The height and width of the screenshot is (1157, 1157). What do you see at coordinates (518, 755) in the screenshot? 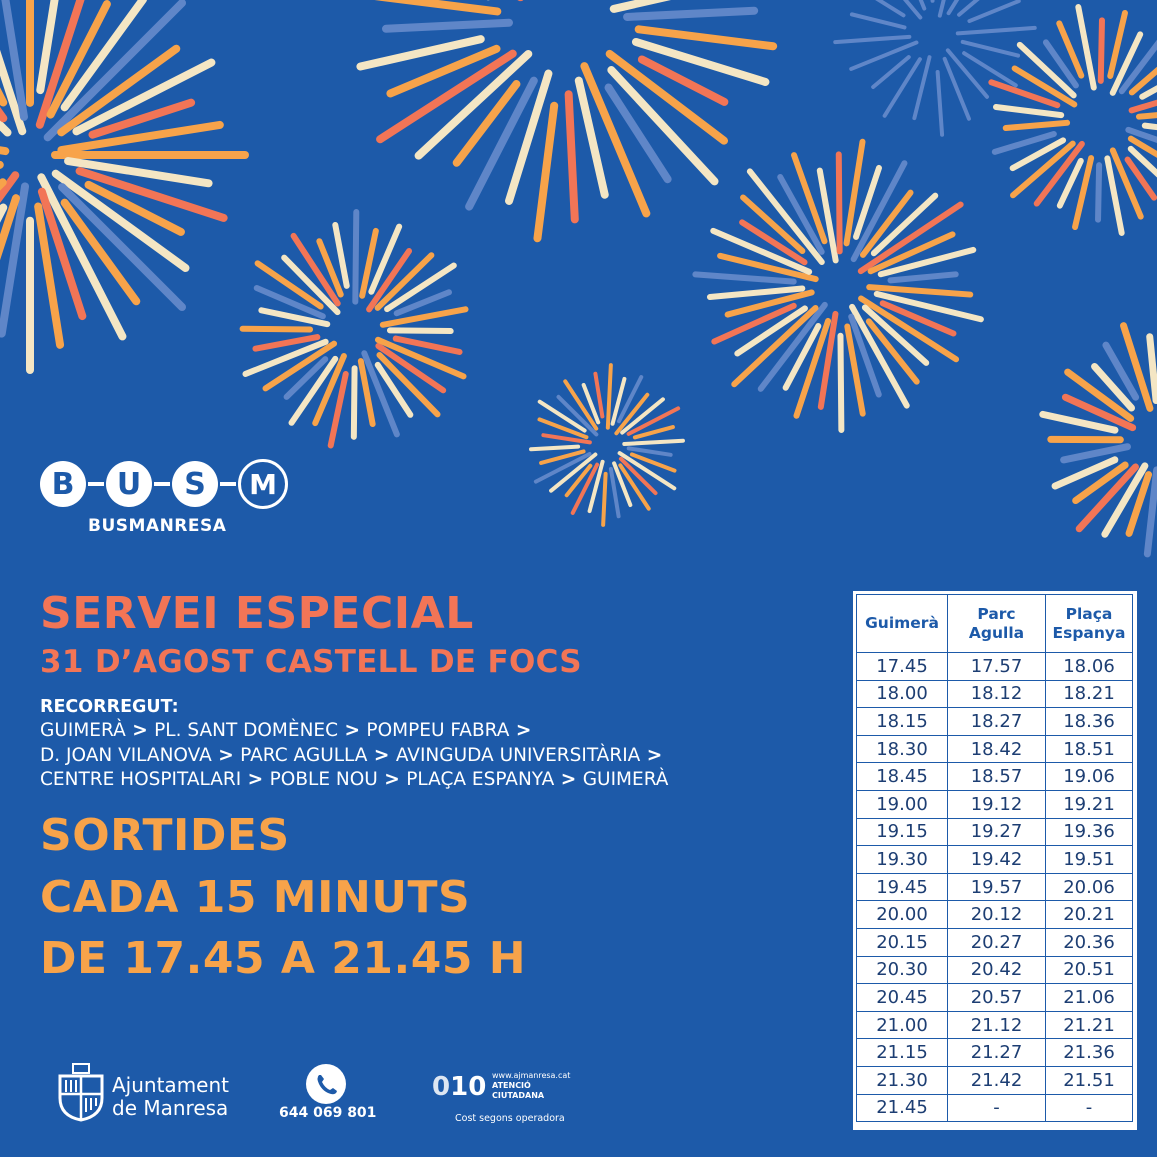
I see `route-stop: AVINGUDA UNIVERSITÀRIA` at bounding box center [518, 755].